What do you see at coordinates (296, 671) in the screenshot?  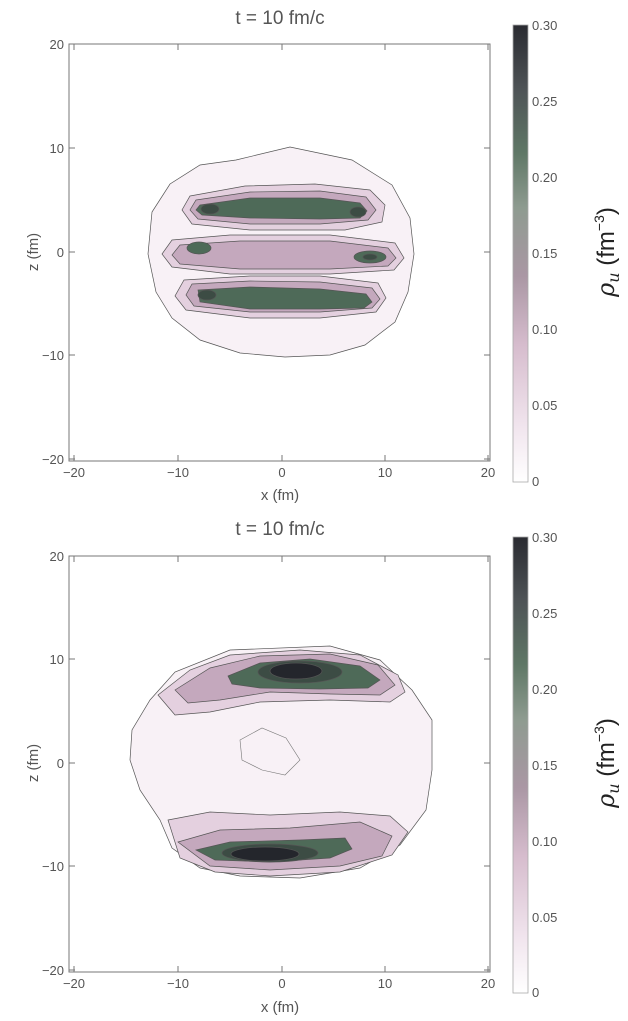 I see `contour-level-6-upper` at bounding box center [296, 671].